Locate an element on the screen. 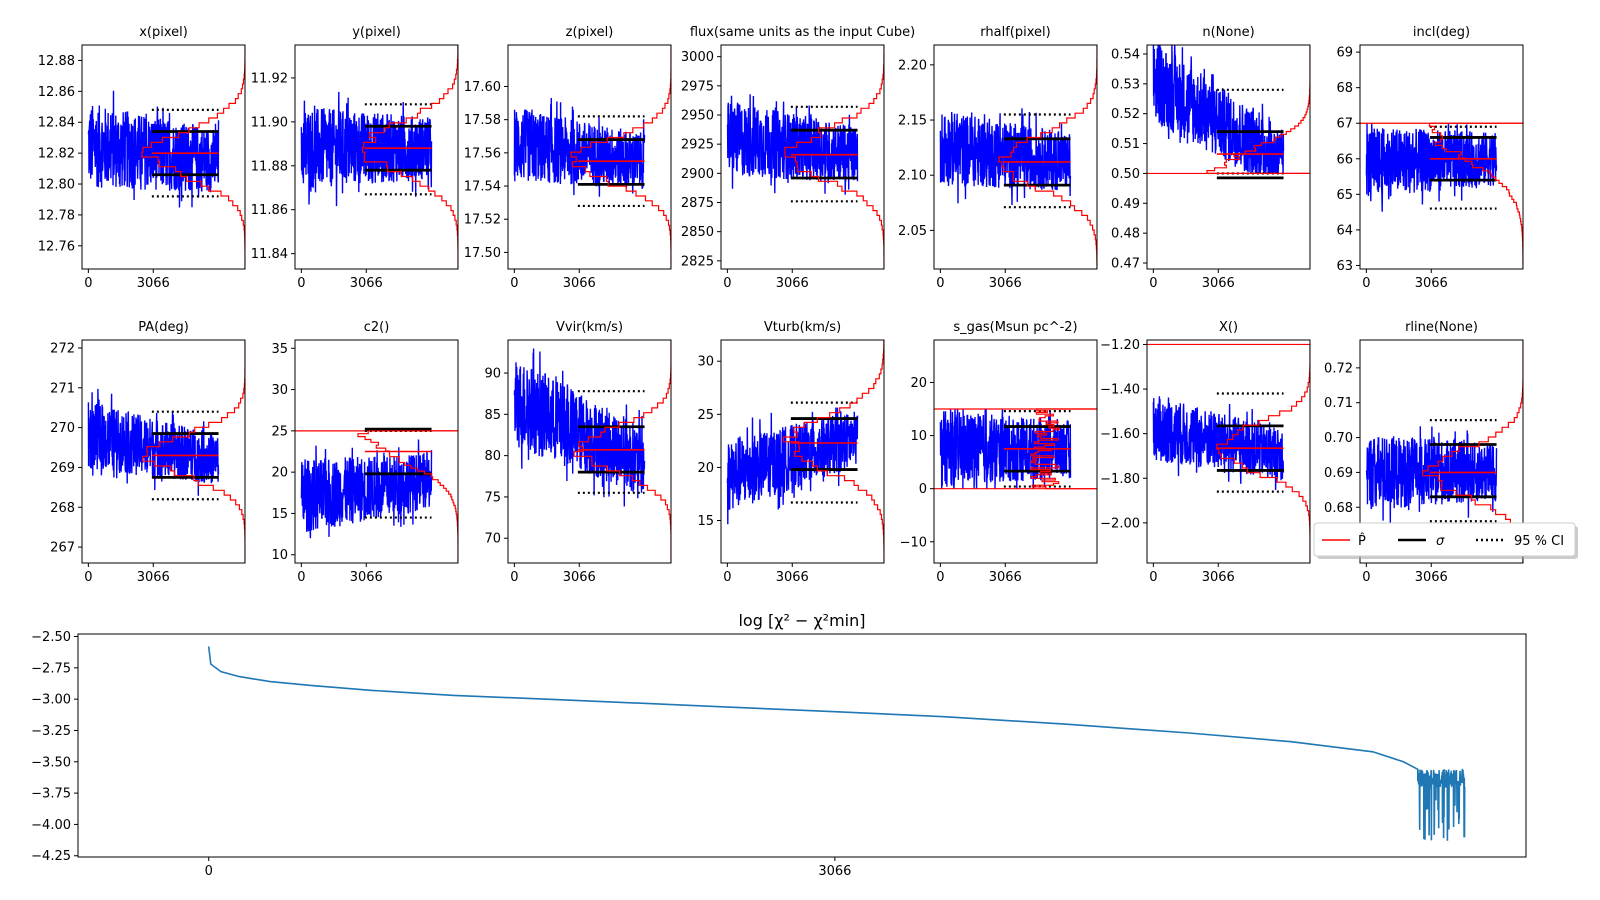 The height and width of the screenshot is (900, 1600). y-tick-label-5: 17.60 is located at coordinates (482, 87).